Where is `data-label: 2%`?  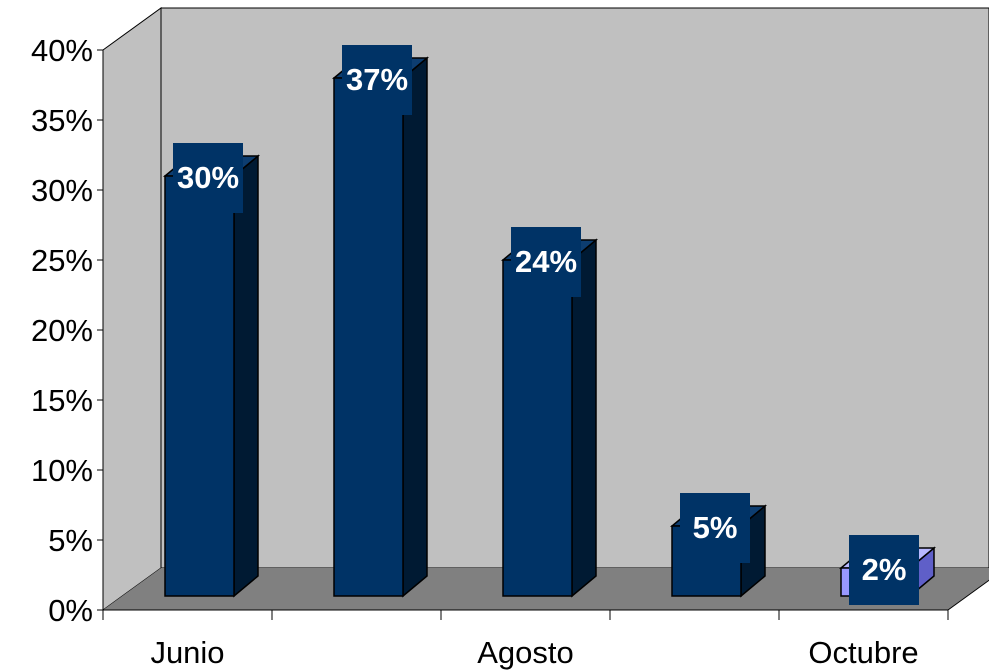 data-label: 2% is located at coordinates (884, 569).